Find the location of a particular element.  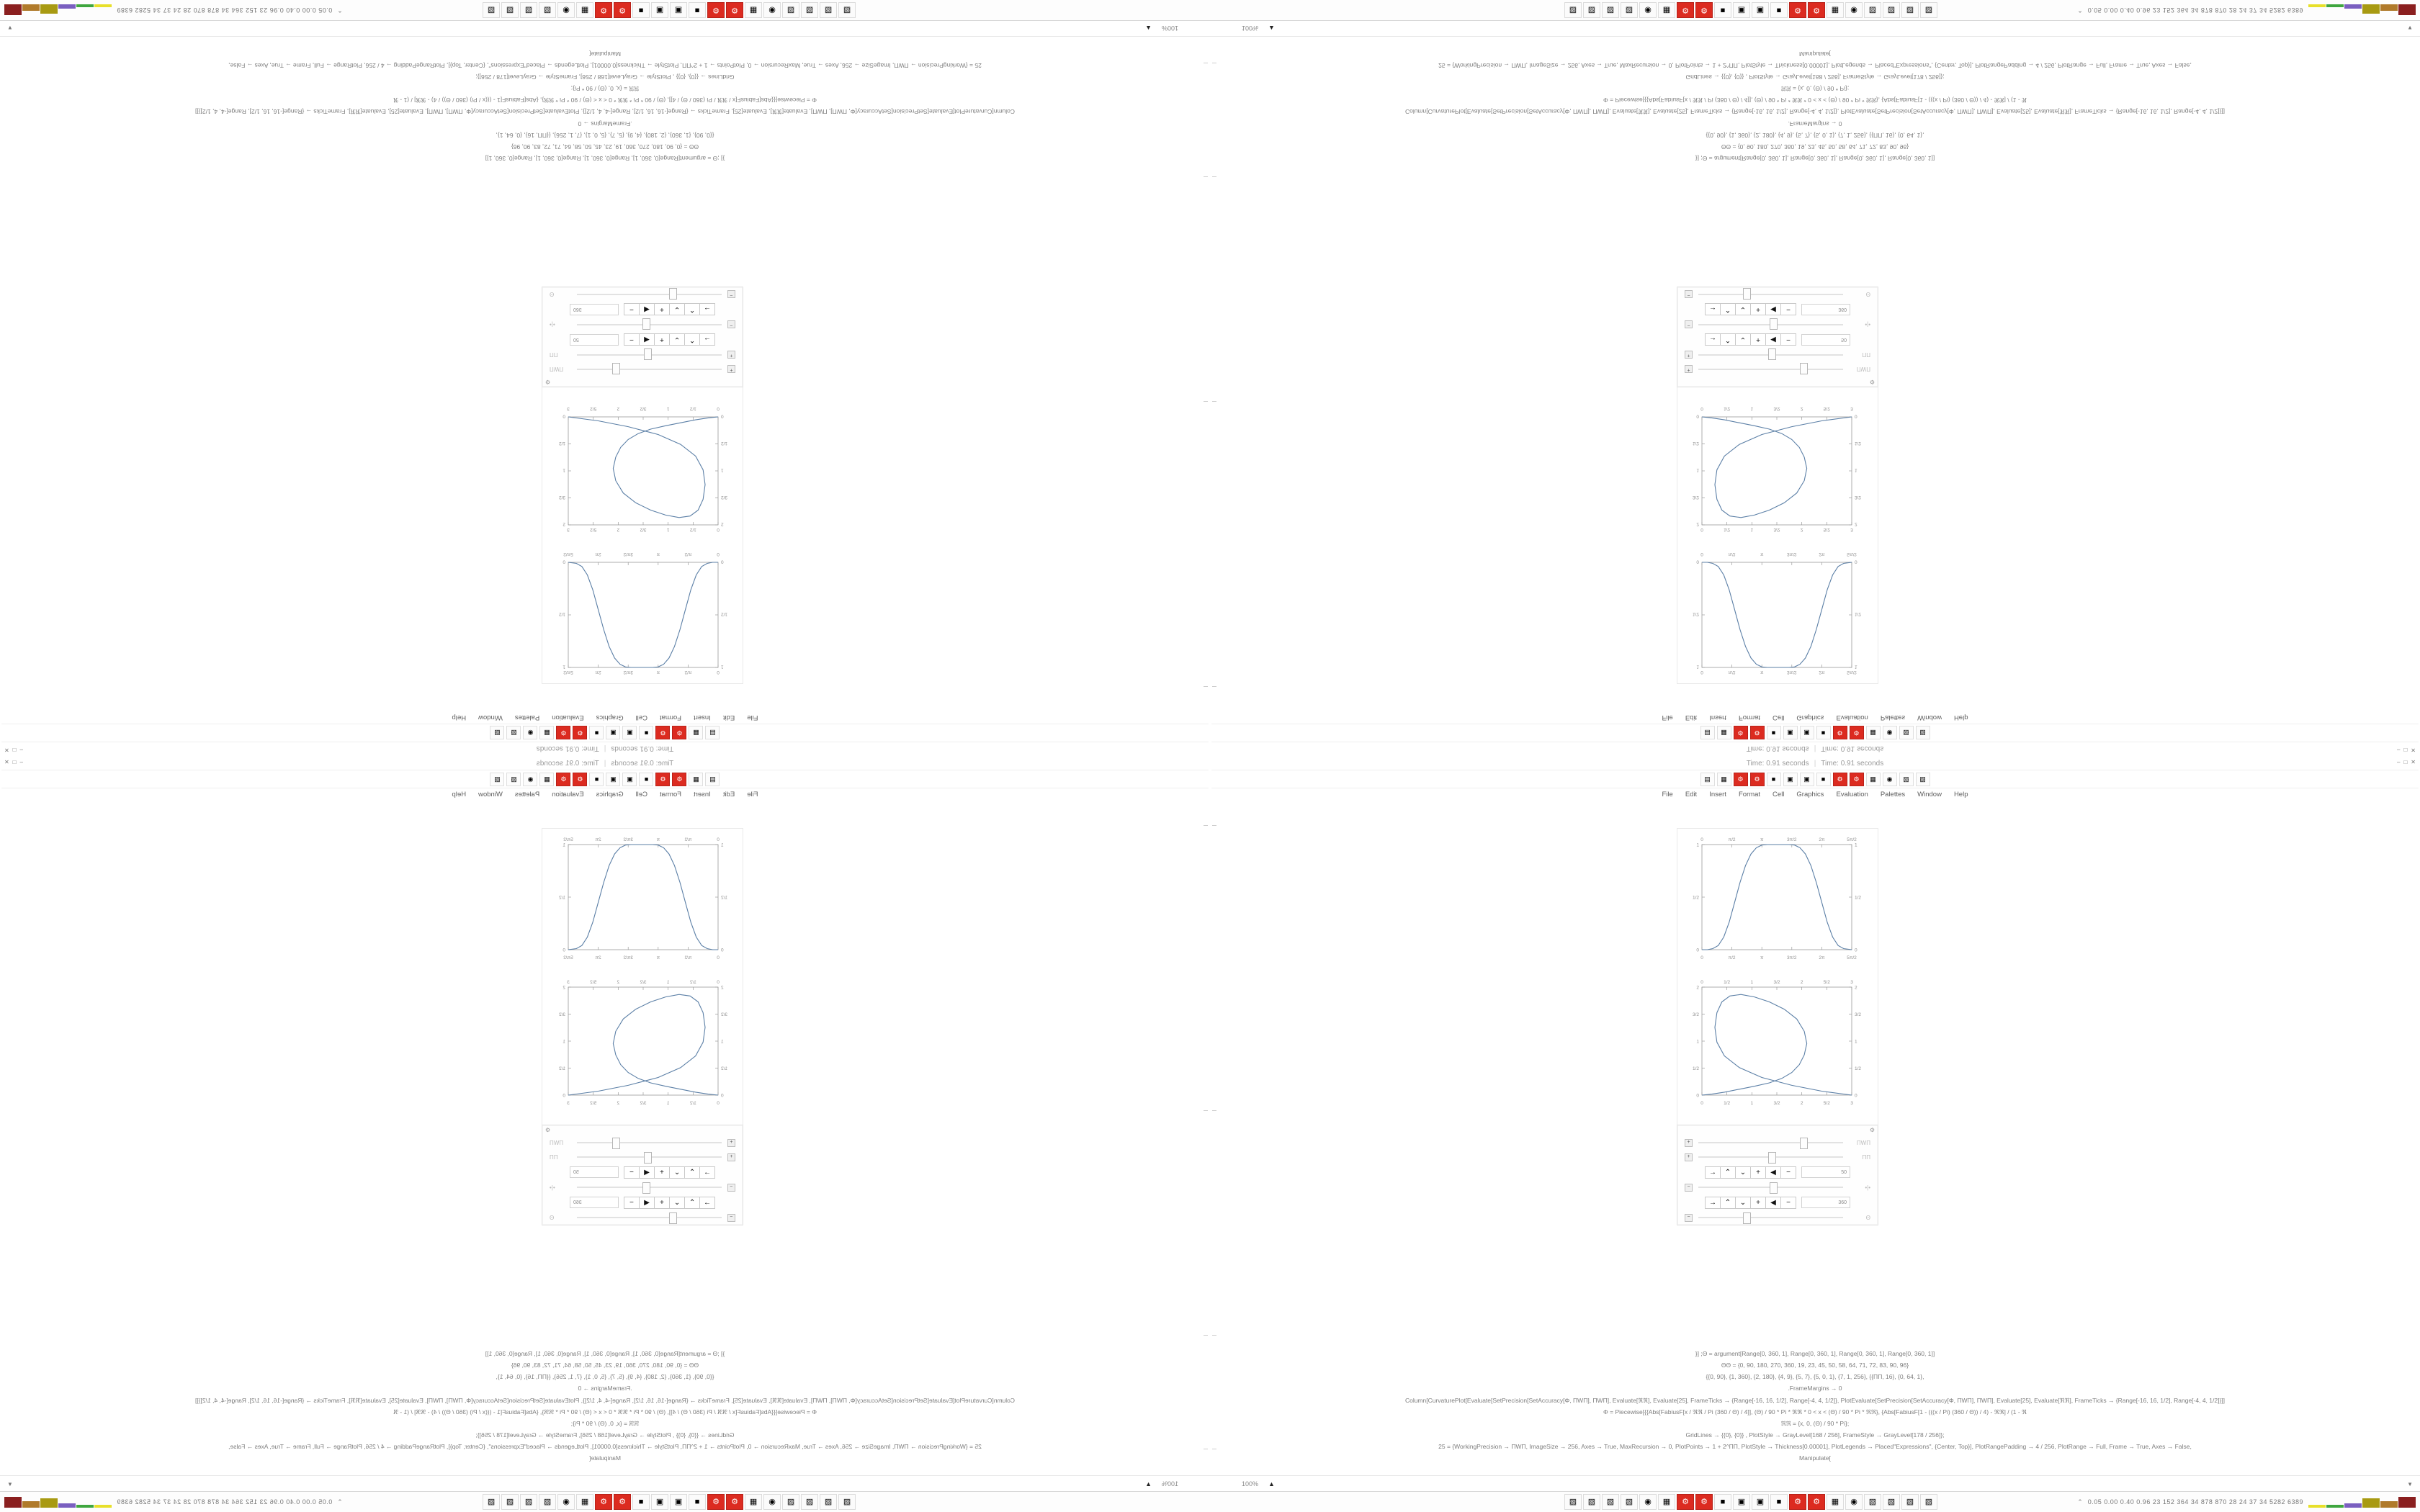

step-down-button: ⌄ is located at coordinates (1743, 1202).